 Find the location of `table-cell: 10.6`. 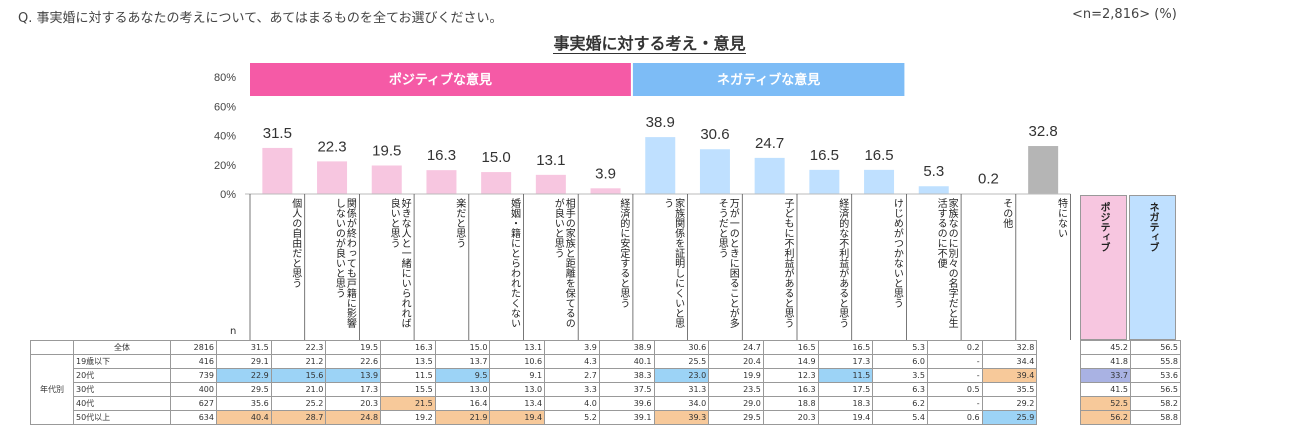

table-cell: 10.6 is located at coordinates (517, 361).